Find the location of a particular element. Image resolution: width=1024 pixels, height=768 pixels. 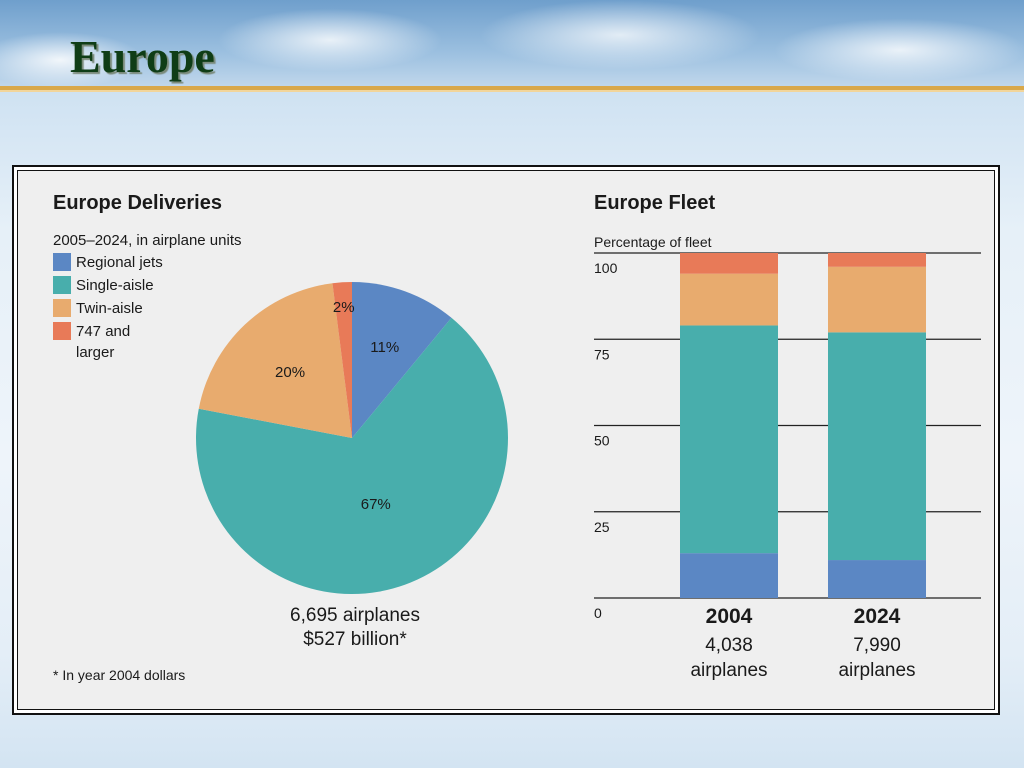

pie-chart: 11% 67% 20% 2% is located at coordinates (352, 438).